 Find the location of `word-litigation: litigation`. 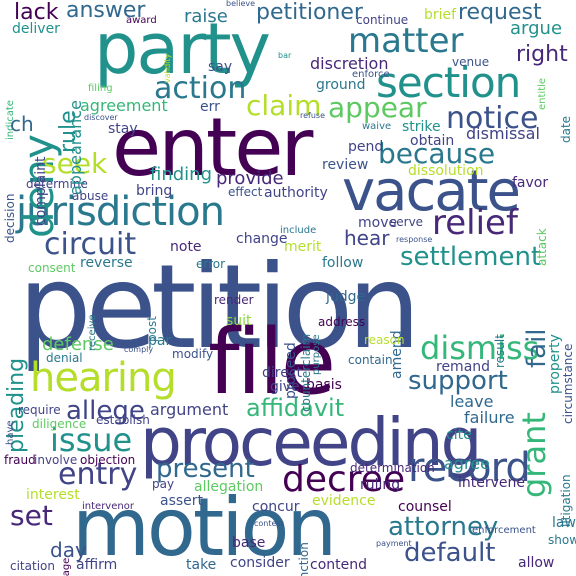

word-litigation: litigation is located at coordinates (566, 500).